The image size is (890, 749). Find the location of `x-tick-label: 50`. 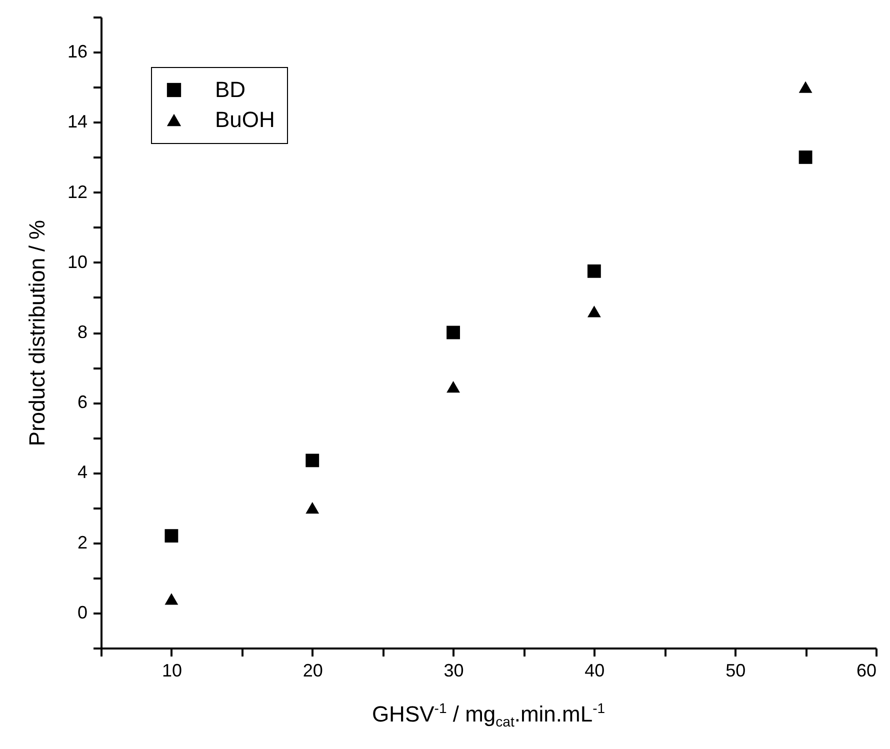

x-tick-label: 50 is located at coordinates (736, 670).